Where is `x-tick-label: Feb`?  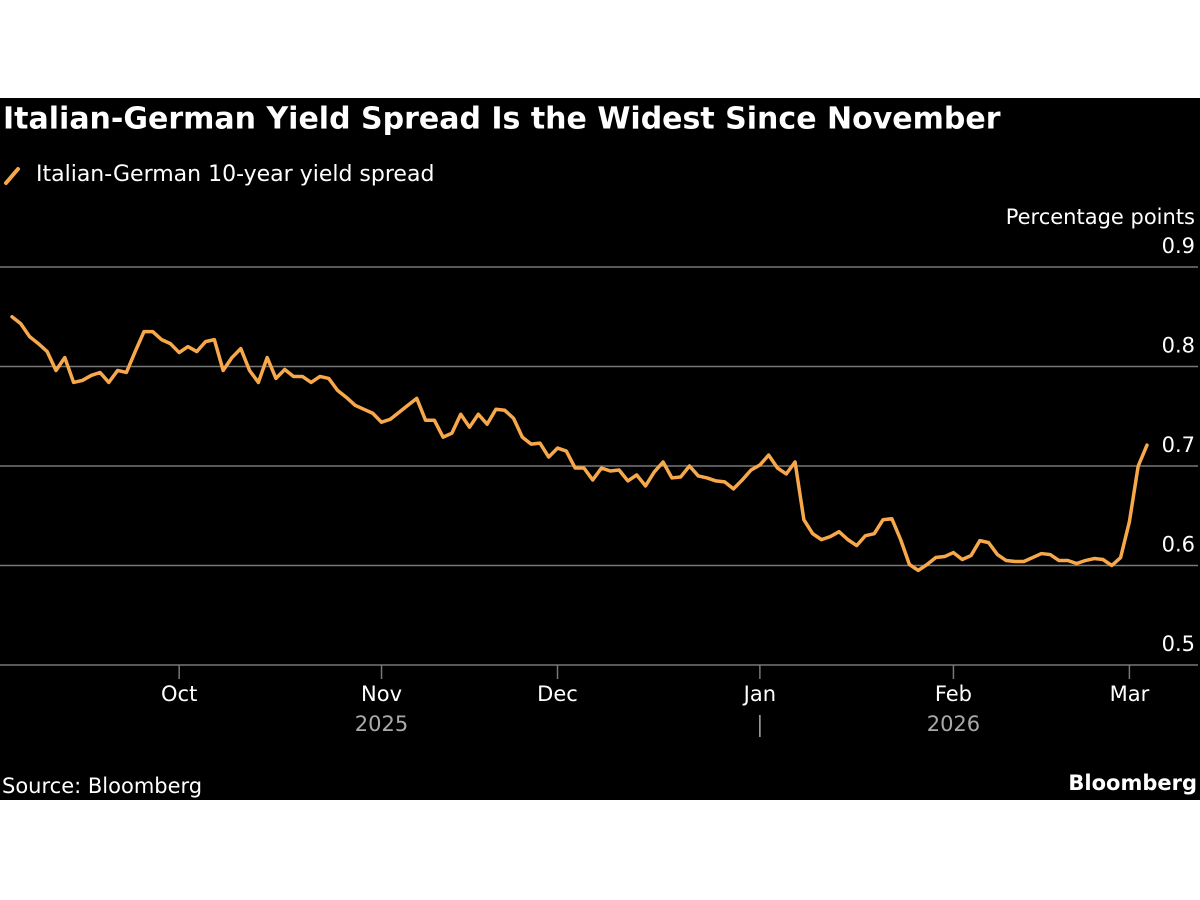 x-tick-label: Feb is located at coordinates (953, 694).